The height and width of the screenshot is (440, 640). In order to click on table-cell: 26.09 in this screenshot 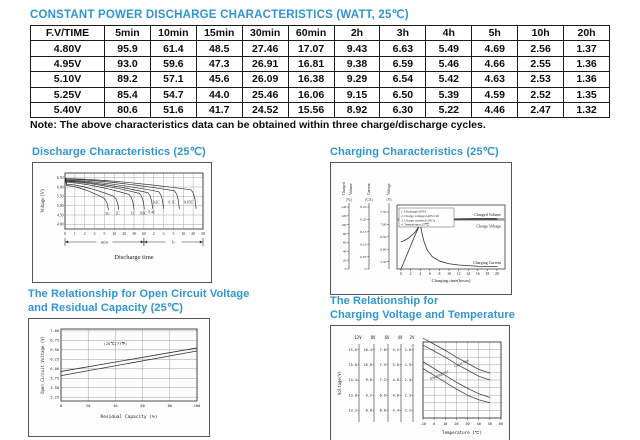, I will do `click(265, 79)`.